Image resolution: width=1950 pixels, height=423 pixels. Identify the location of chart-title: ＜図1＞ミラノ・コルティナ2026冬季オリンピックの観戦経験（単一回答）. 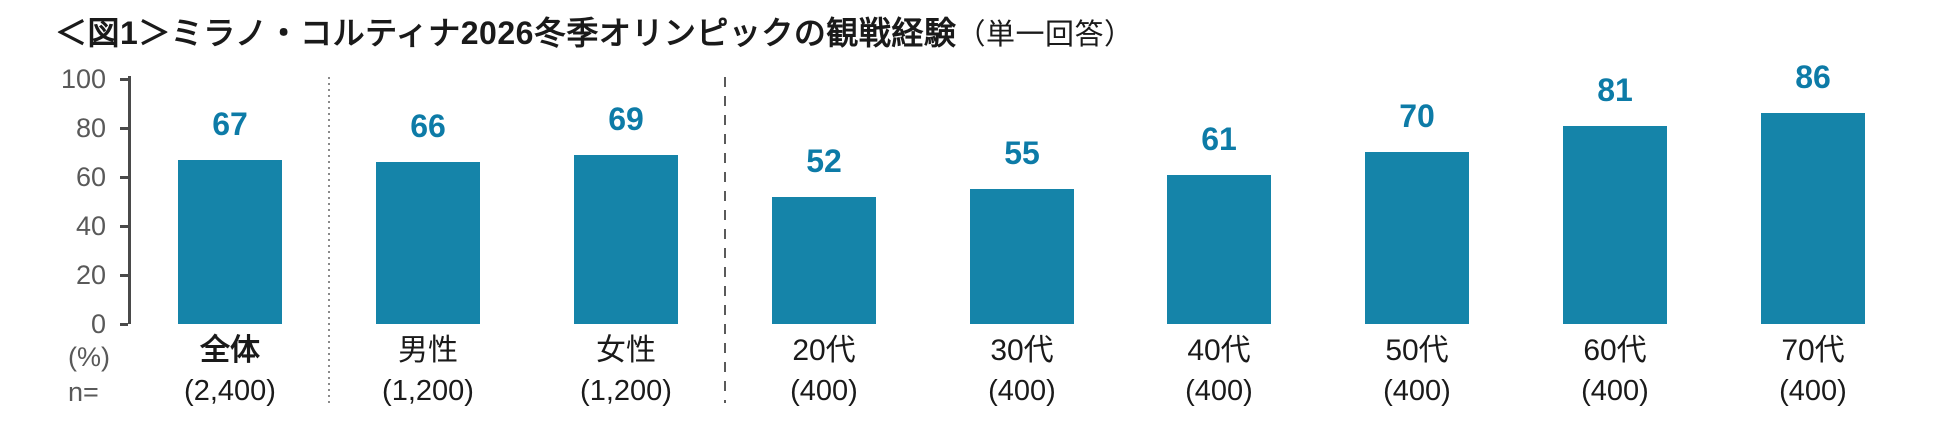
(594, 31).